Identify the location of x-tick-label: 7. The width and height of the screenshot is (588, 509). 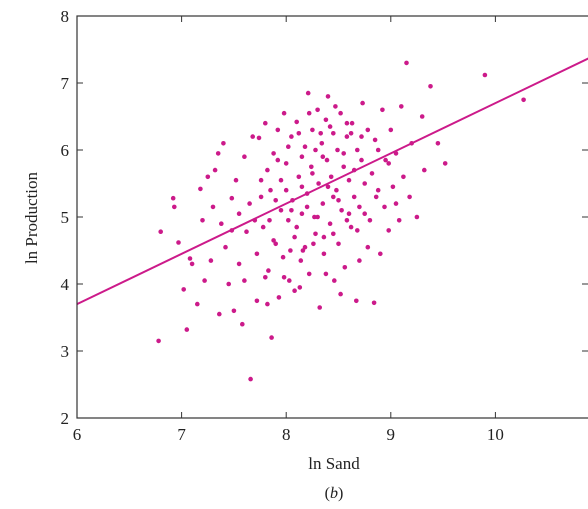
(181, 434).